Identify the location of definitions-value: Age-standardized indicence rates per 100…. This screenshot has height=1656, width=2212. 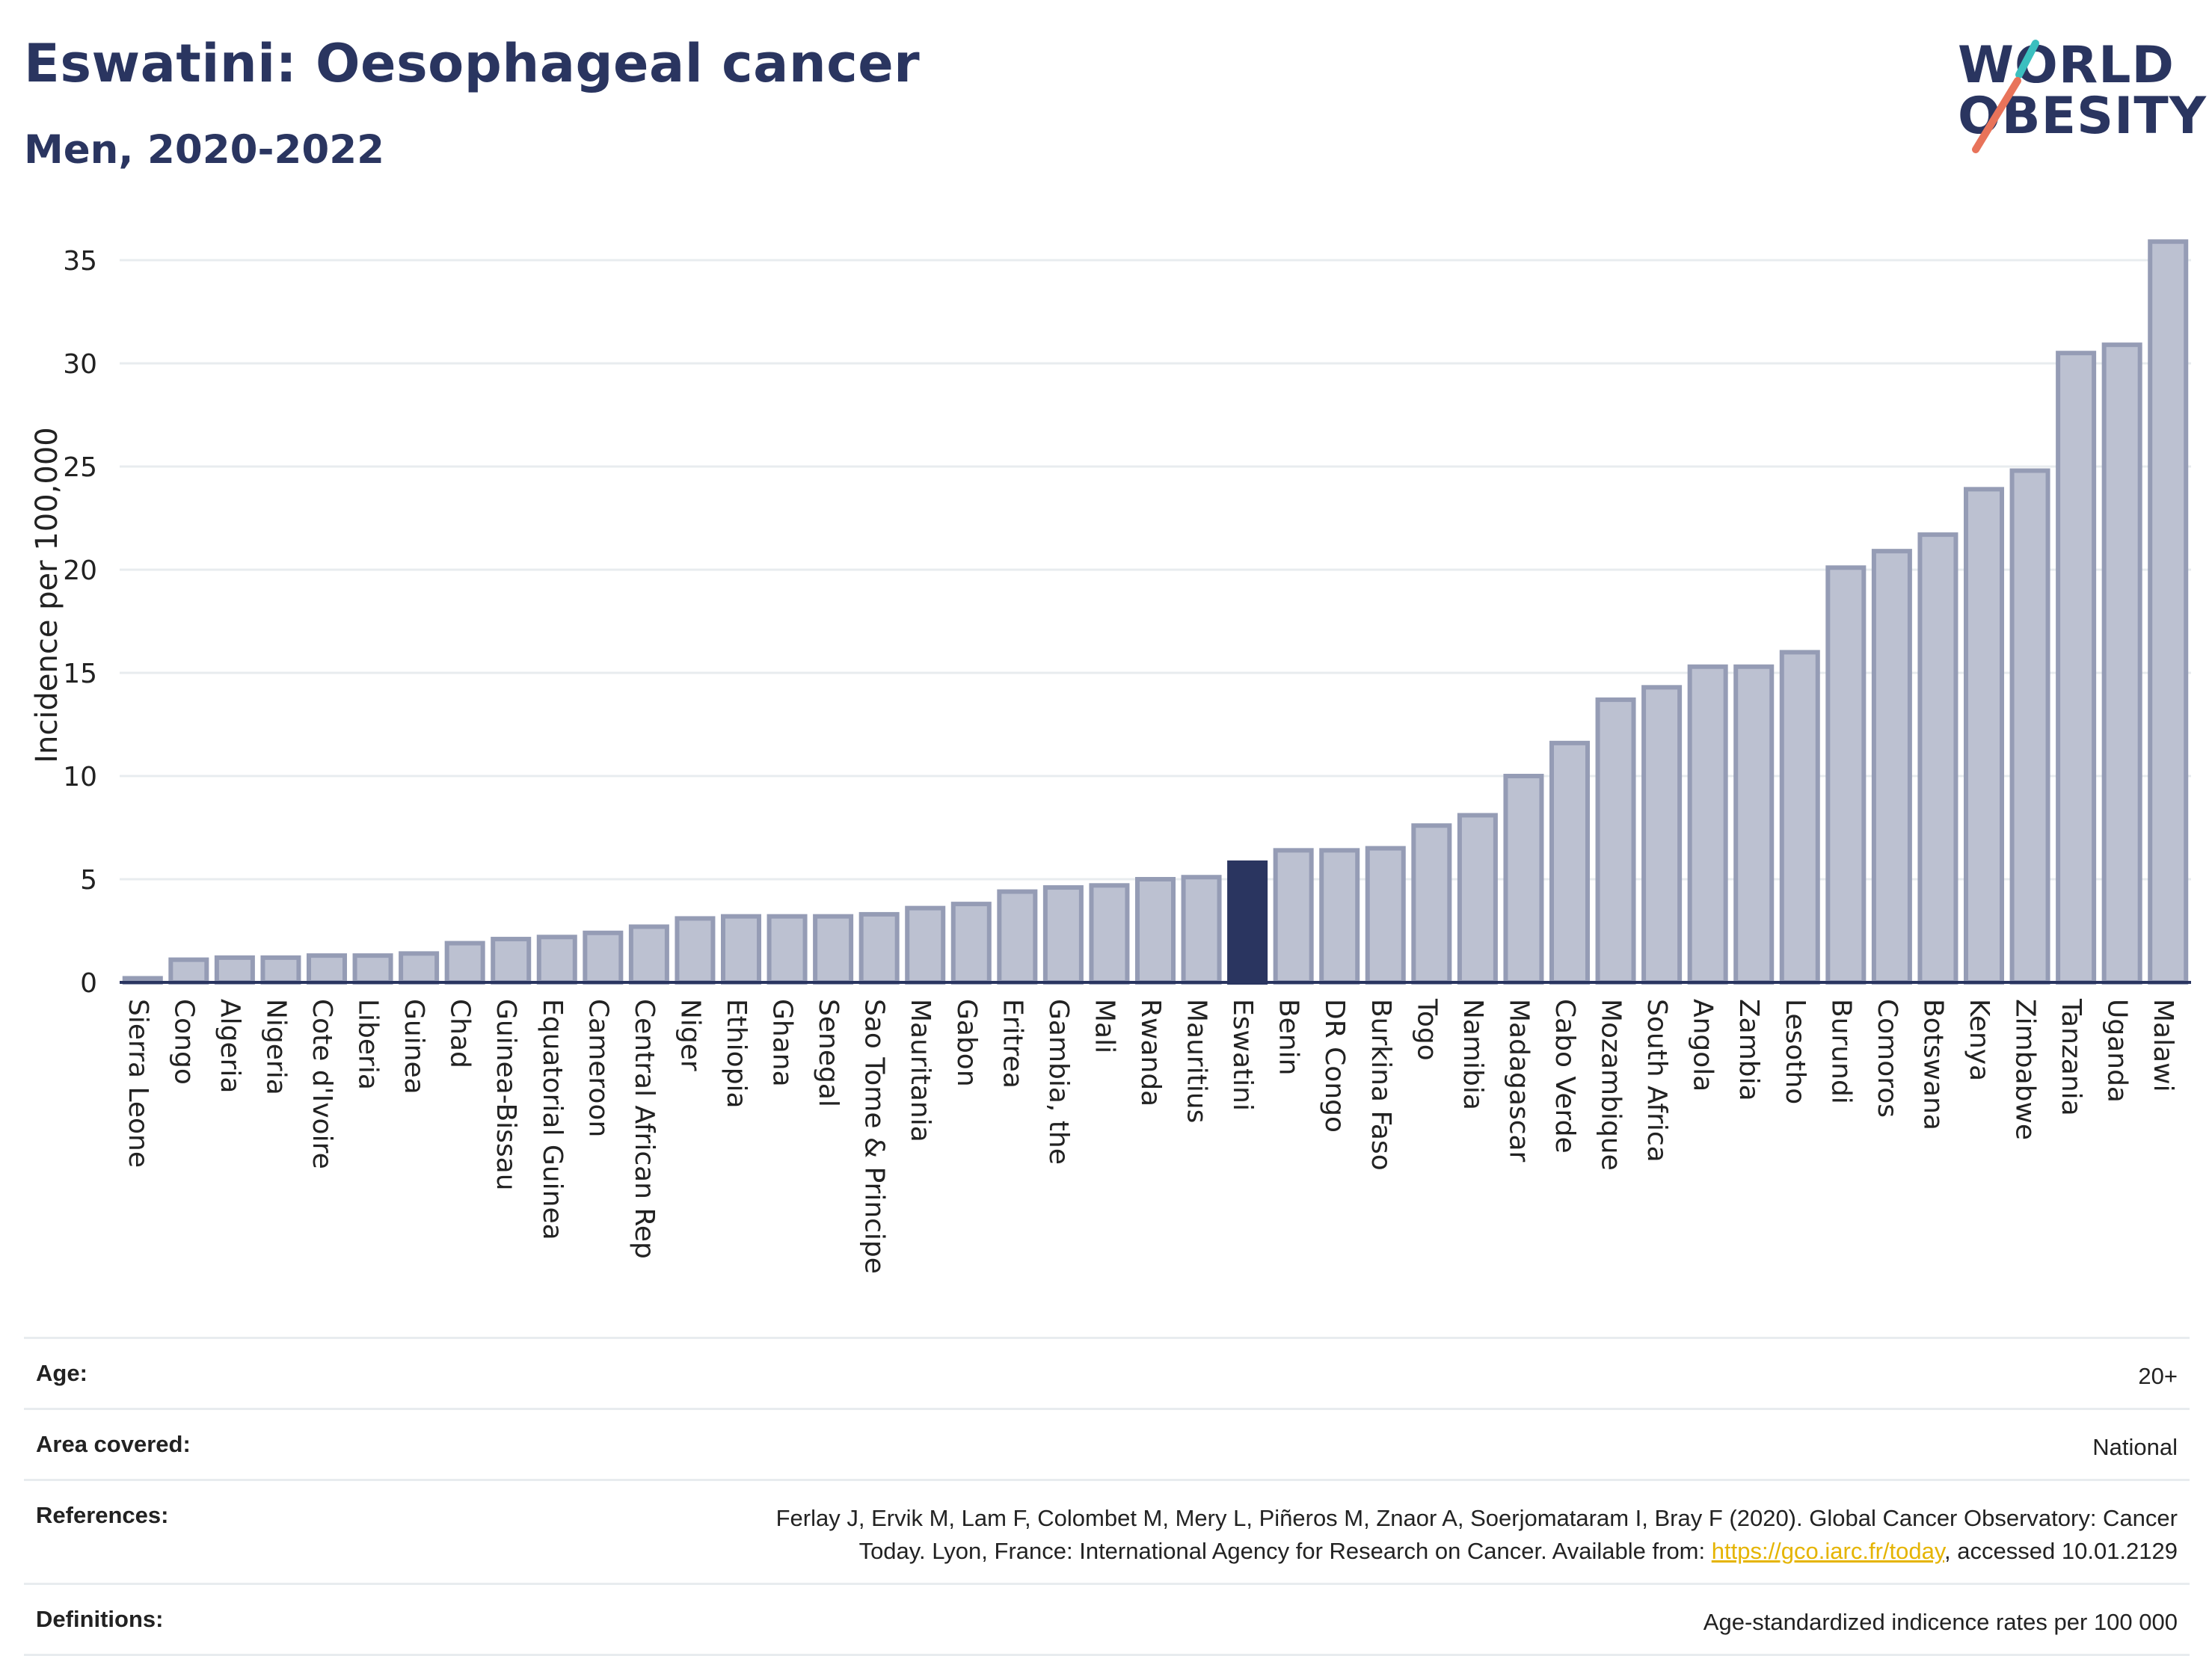
(1940, 1622).